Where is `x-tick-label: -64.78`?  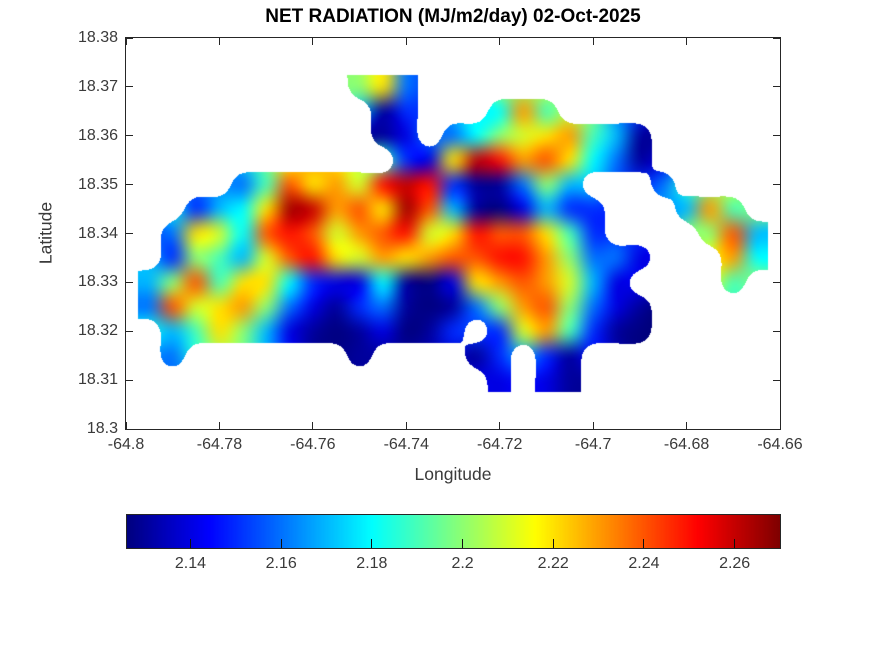 x-tick-label: -64.78 is located at coordinates (219, 444).